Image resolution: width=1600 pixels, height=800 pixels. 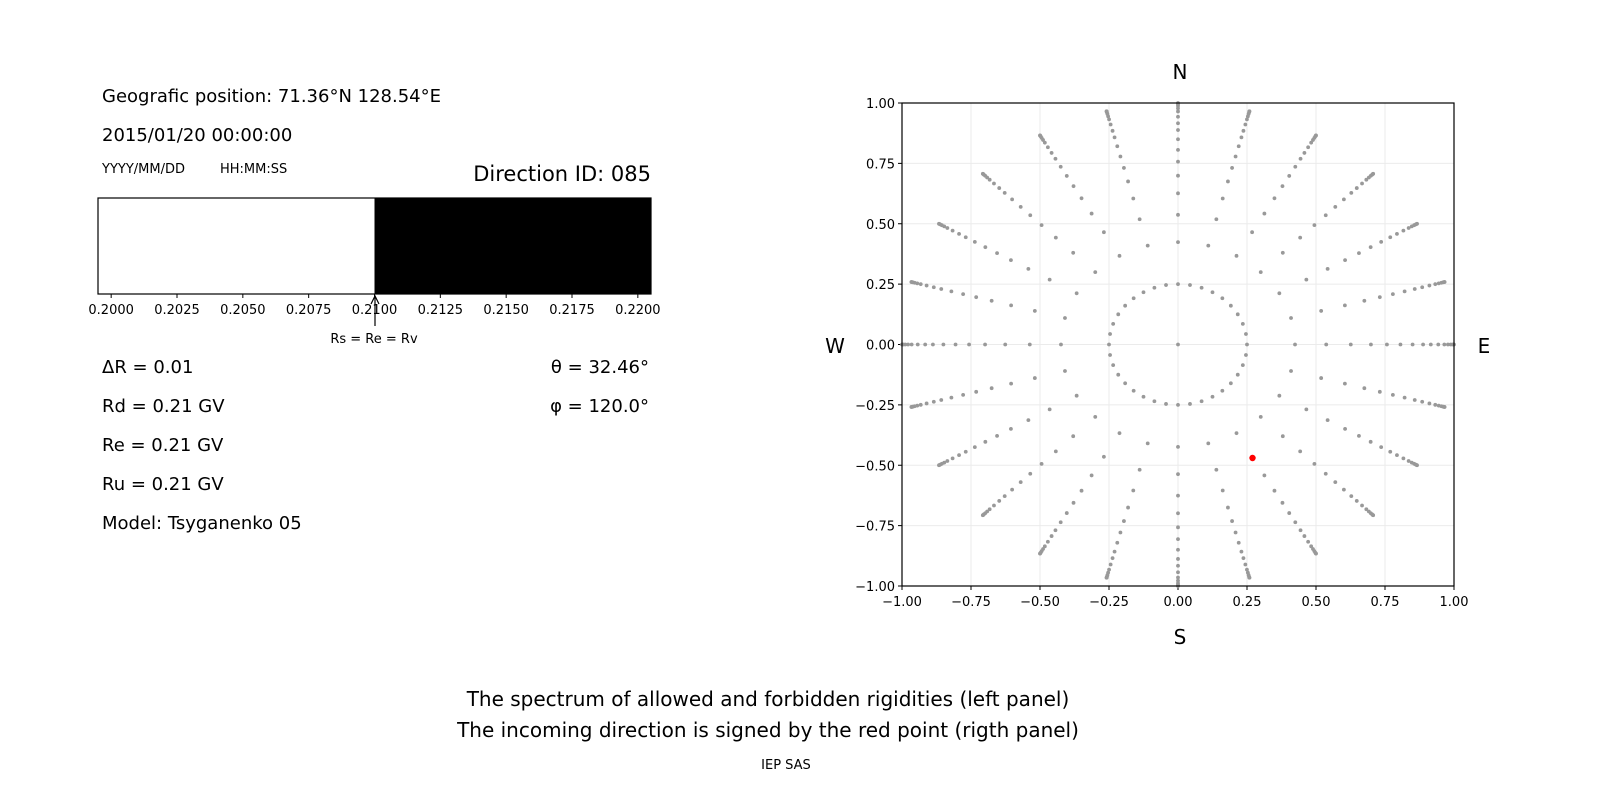 What do you see at coordinates (971, 602) in the screenshot?
I see `x-tick-label: −0.75` at bounding box center [971, 602].